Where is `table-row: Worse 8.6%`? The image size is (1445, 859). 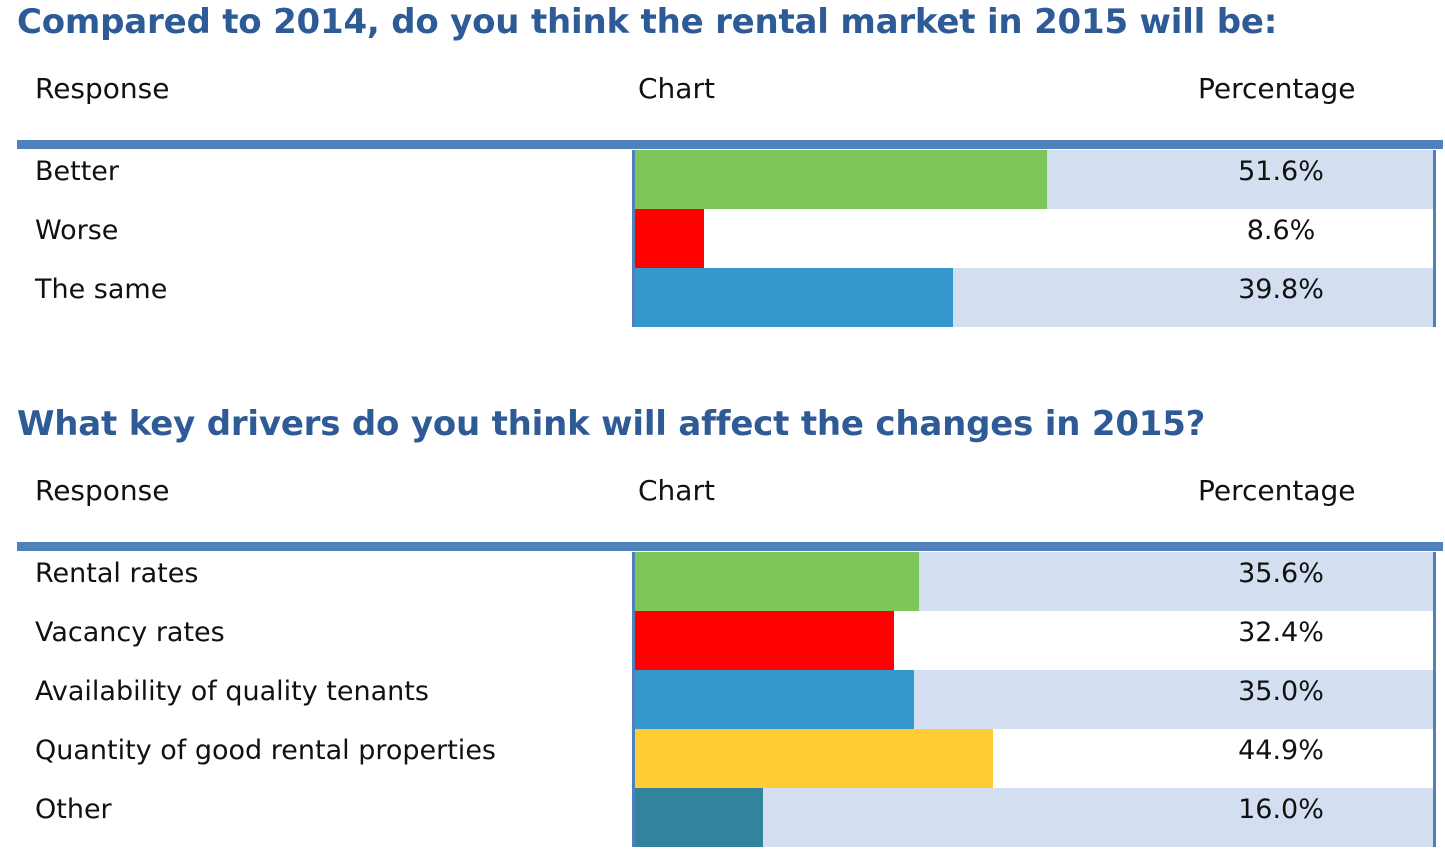 table-row: Worse 8.6% is located at coordinates (725, 238).